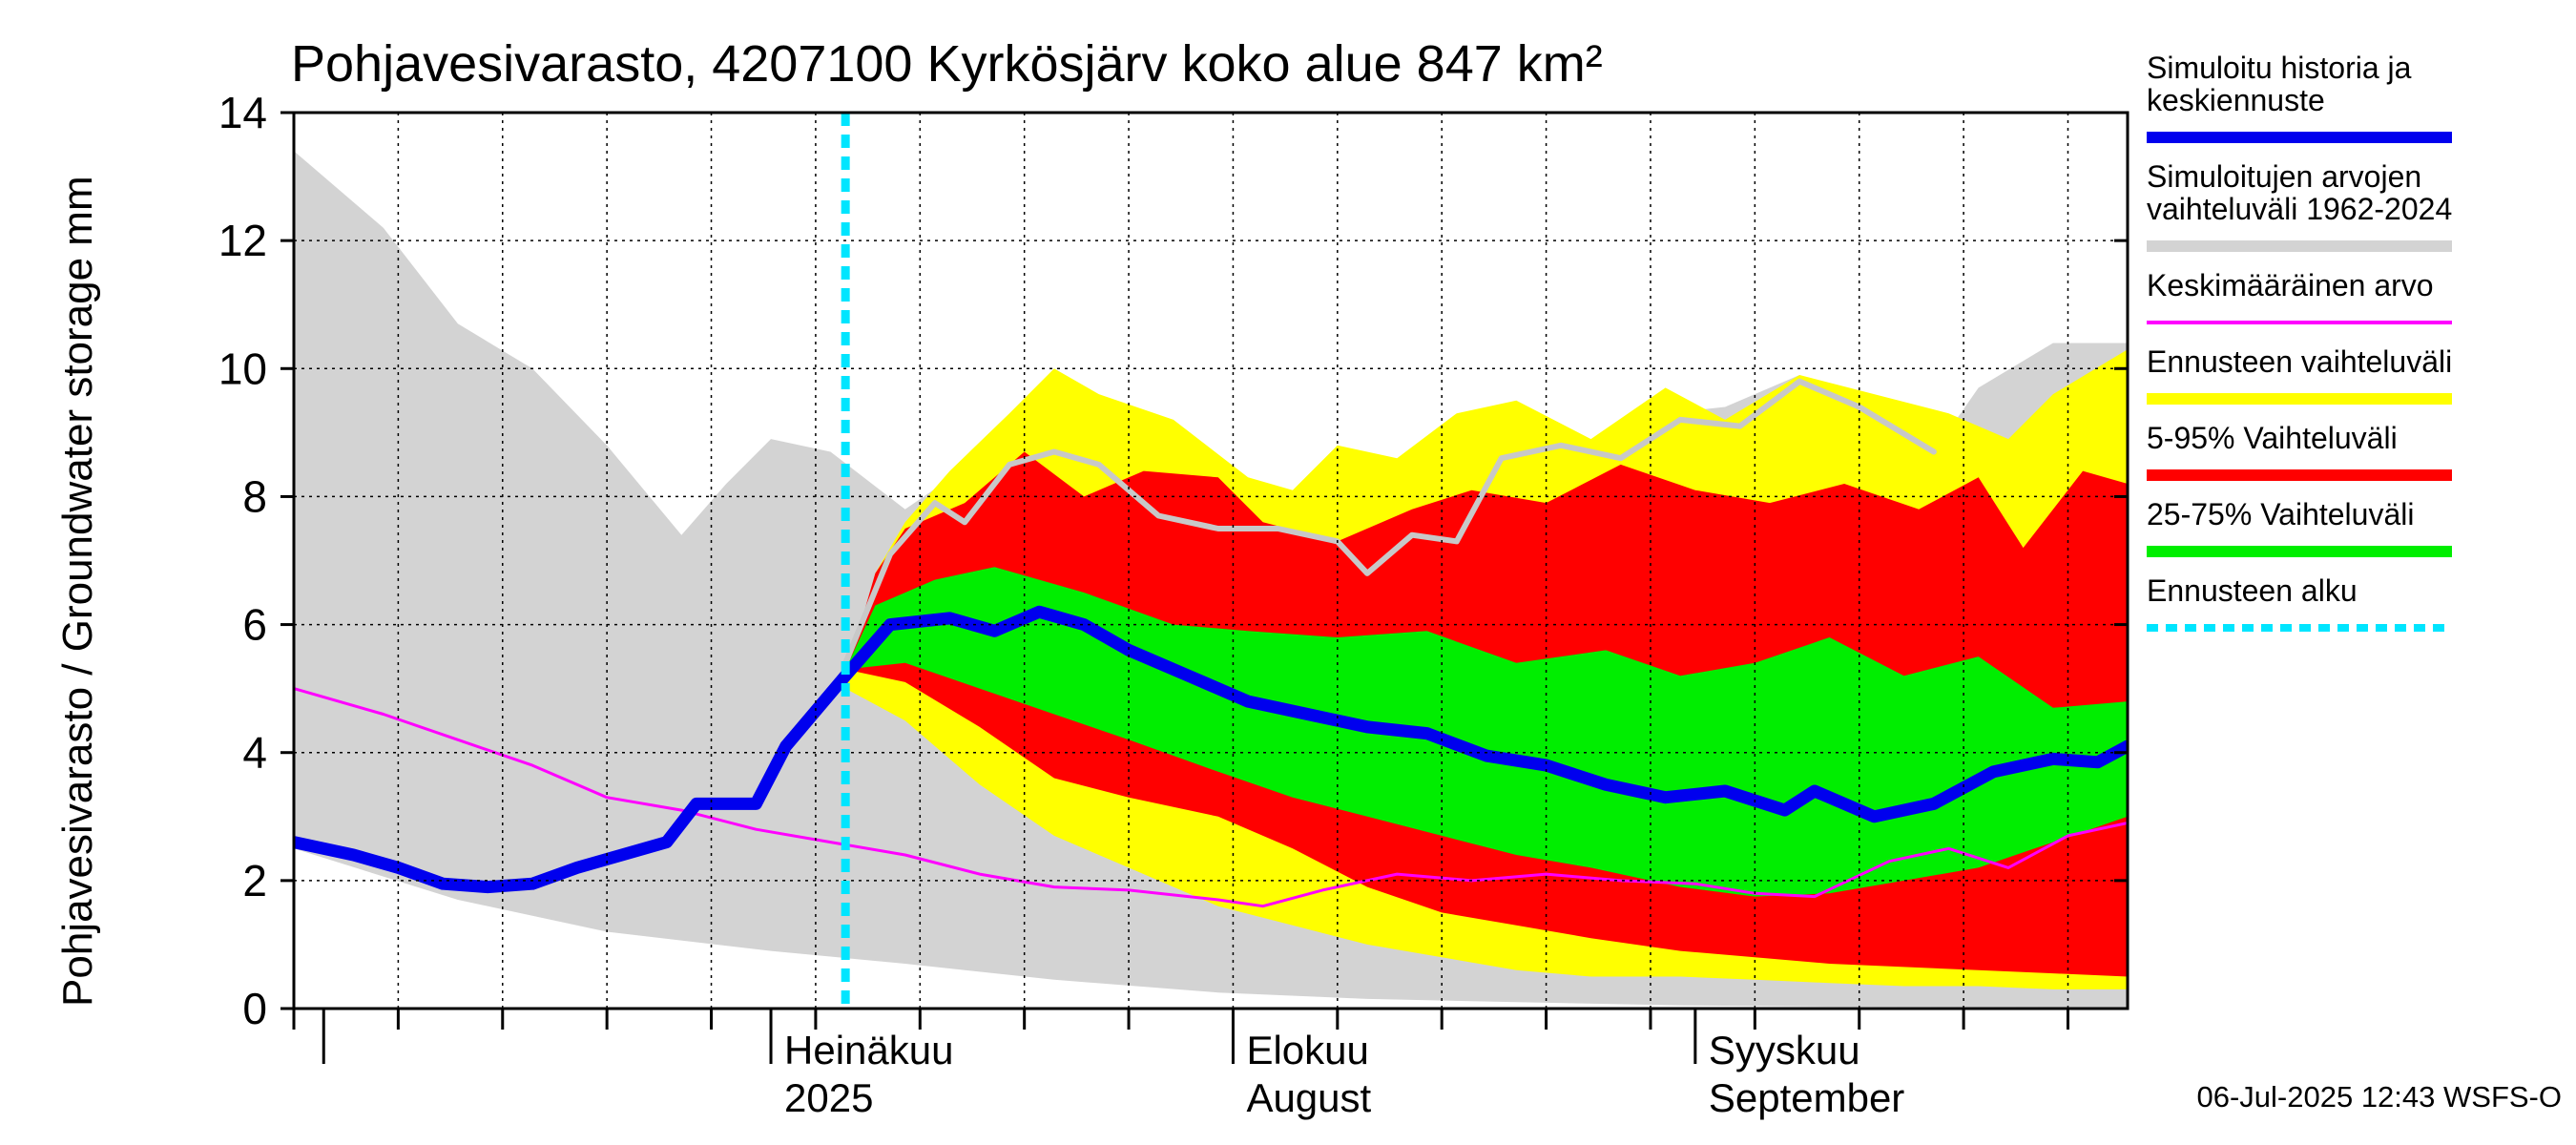  What do you see at coordinates (242, 240) in the screenshot?
I see `y-tick-label: 12` at bounding box center [242, 240].